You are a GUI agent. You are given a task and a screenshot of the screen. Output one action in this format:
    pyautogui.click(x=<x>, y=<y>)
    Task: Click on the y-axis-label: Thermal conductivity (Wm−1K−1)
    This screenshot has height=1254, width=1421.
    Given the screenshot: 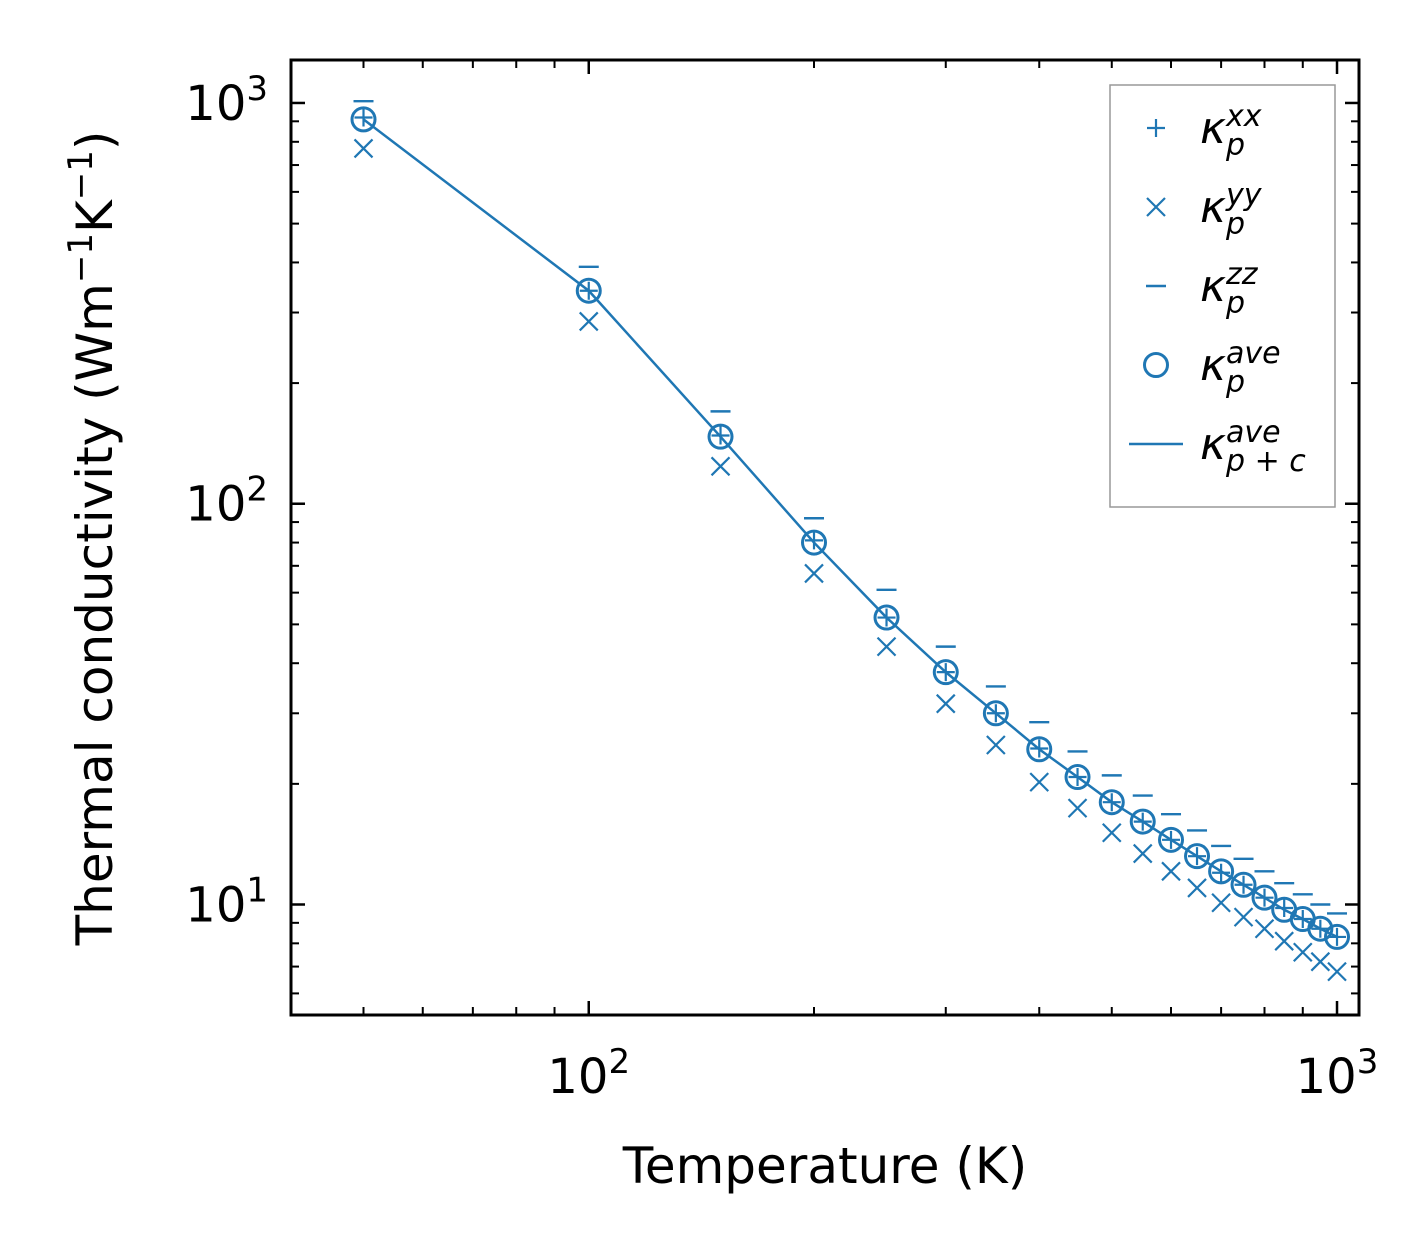 What is the action you would take?
    pyautogui.click(x=92, y=539)
    